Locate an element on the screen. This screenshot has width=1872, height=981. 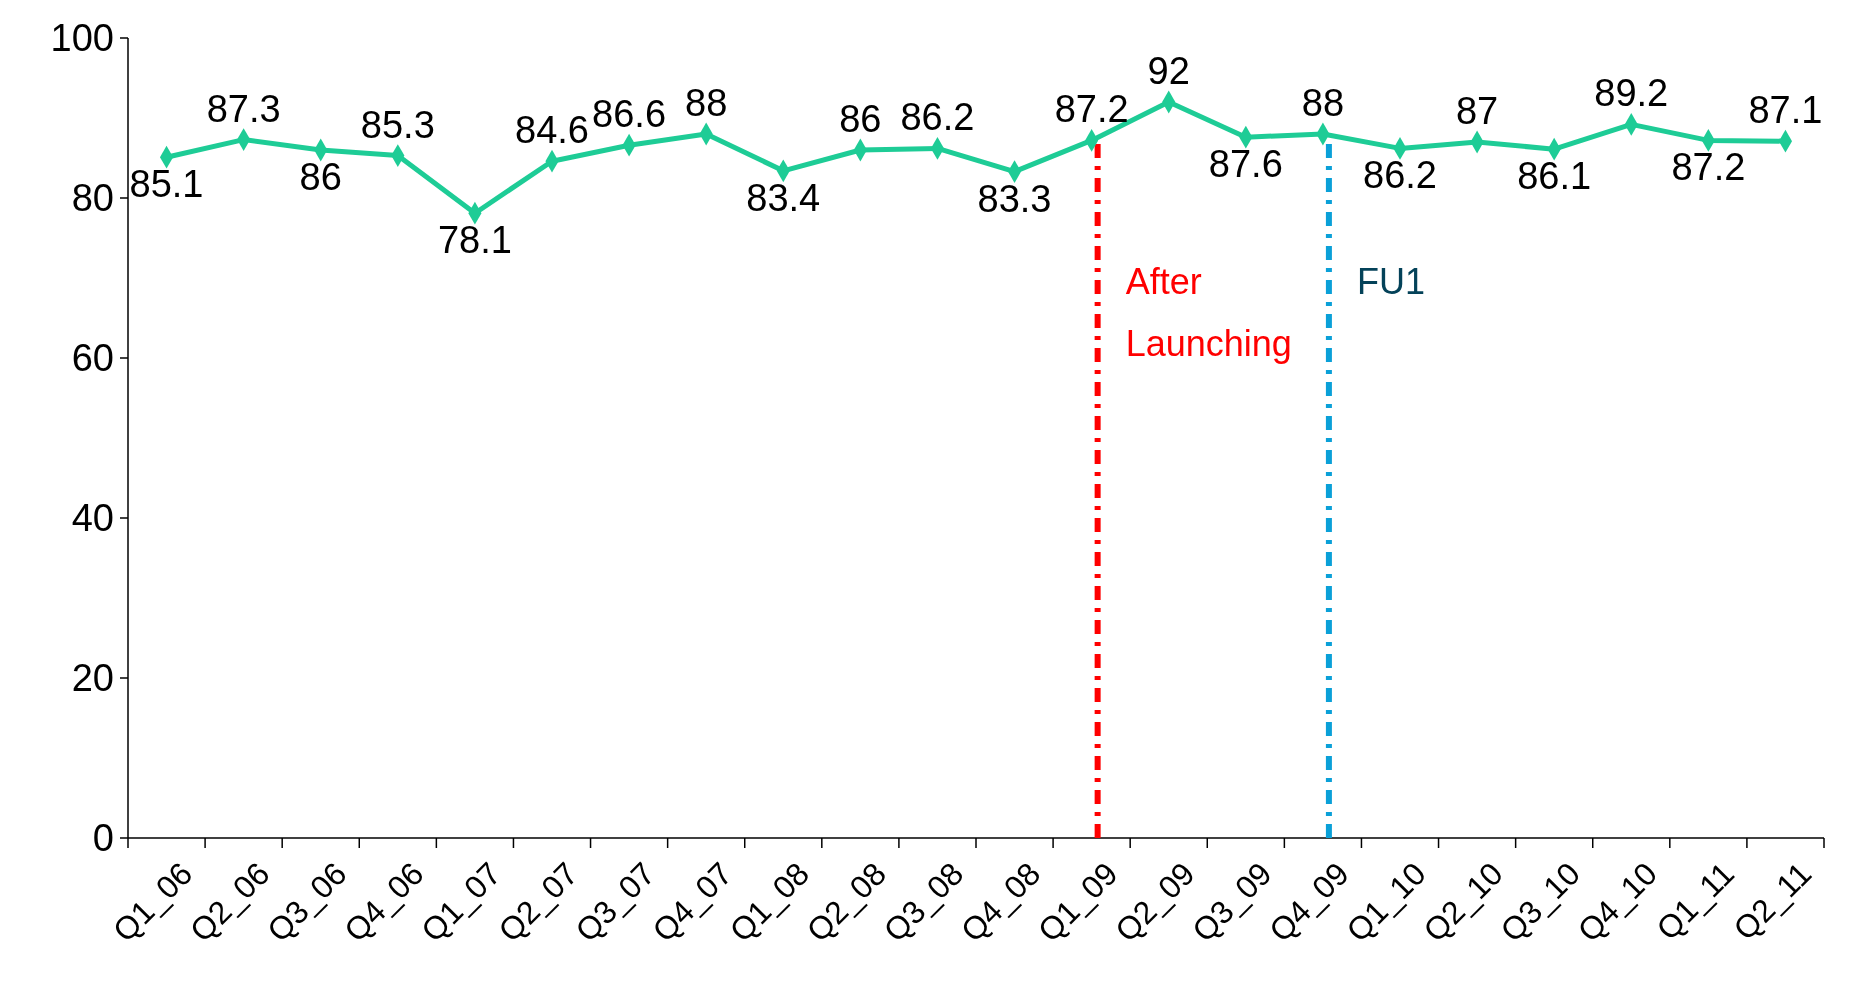
y-tick-label: 60 is located at coordinates (92, 358).